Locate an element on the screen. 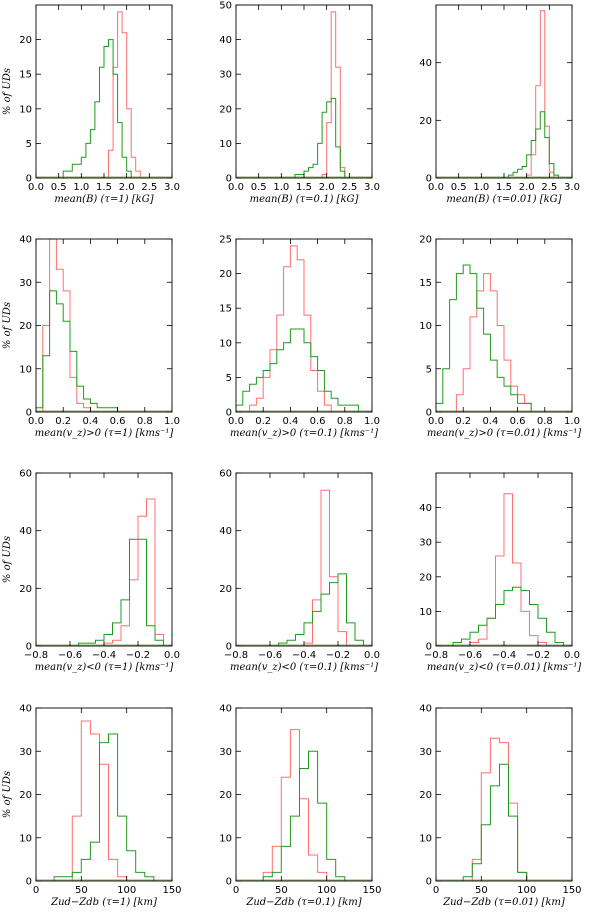 The image size is (599, 919). histogram-panel: 0 50 100 150 0 10 20 30 40 Zud−Zdb (τ=0.1) [km] is located at coordinates (300, 806).